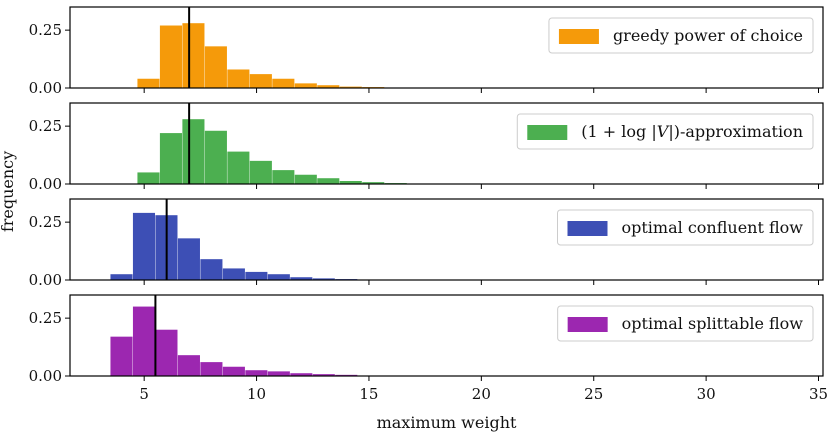 The height and width of the screenshot is (434, 830). I want to click on x-tick-labels: 5 10 15 20 25 30 35, so click(483, 394).